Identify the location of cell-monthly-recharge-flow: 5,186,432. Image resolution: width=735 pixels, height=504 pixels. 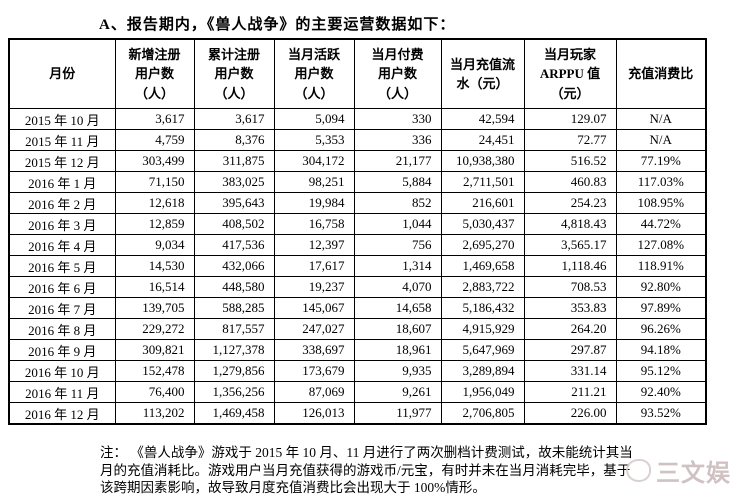
(482, 308).